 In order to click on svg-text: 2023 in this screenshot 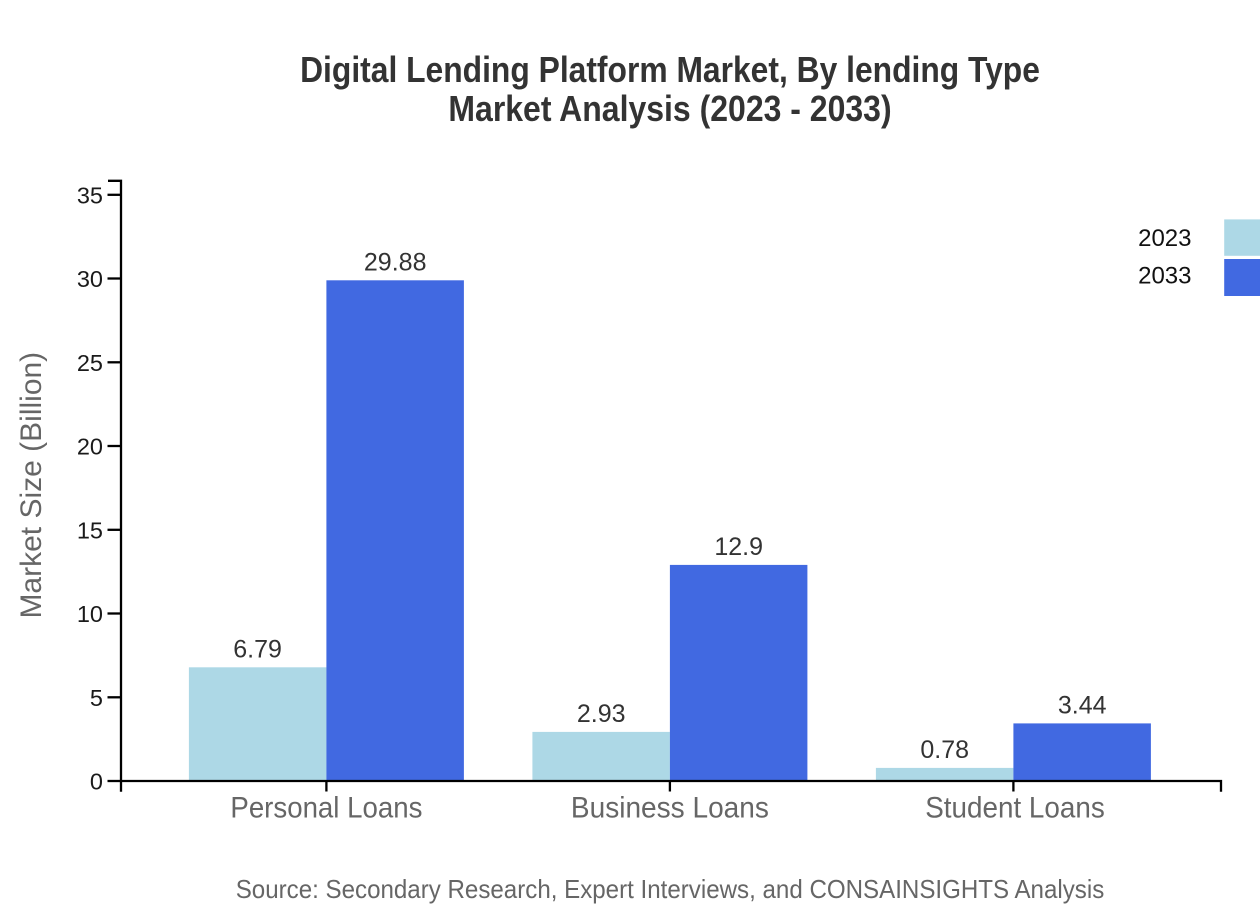, I will do `click(1164, 238)`.